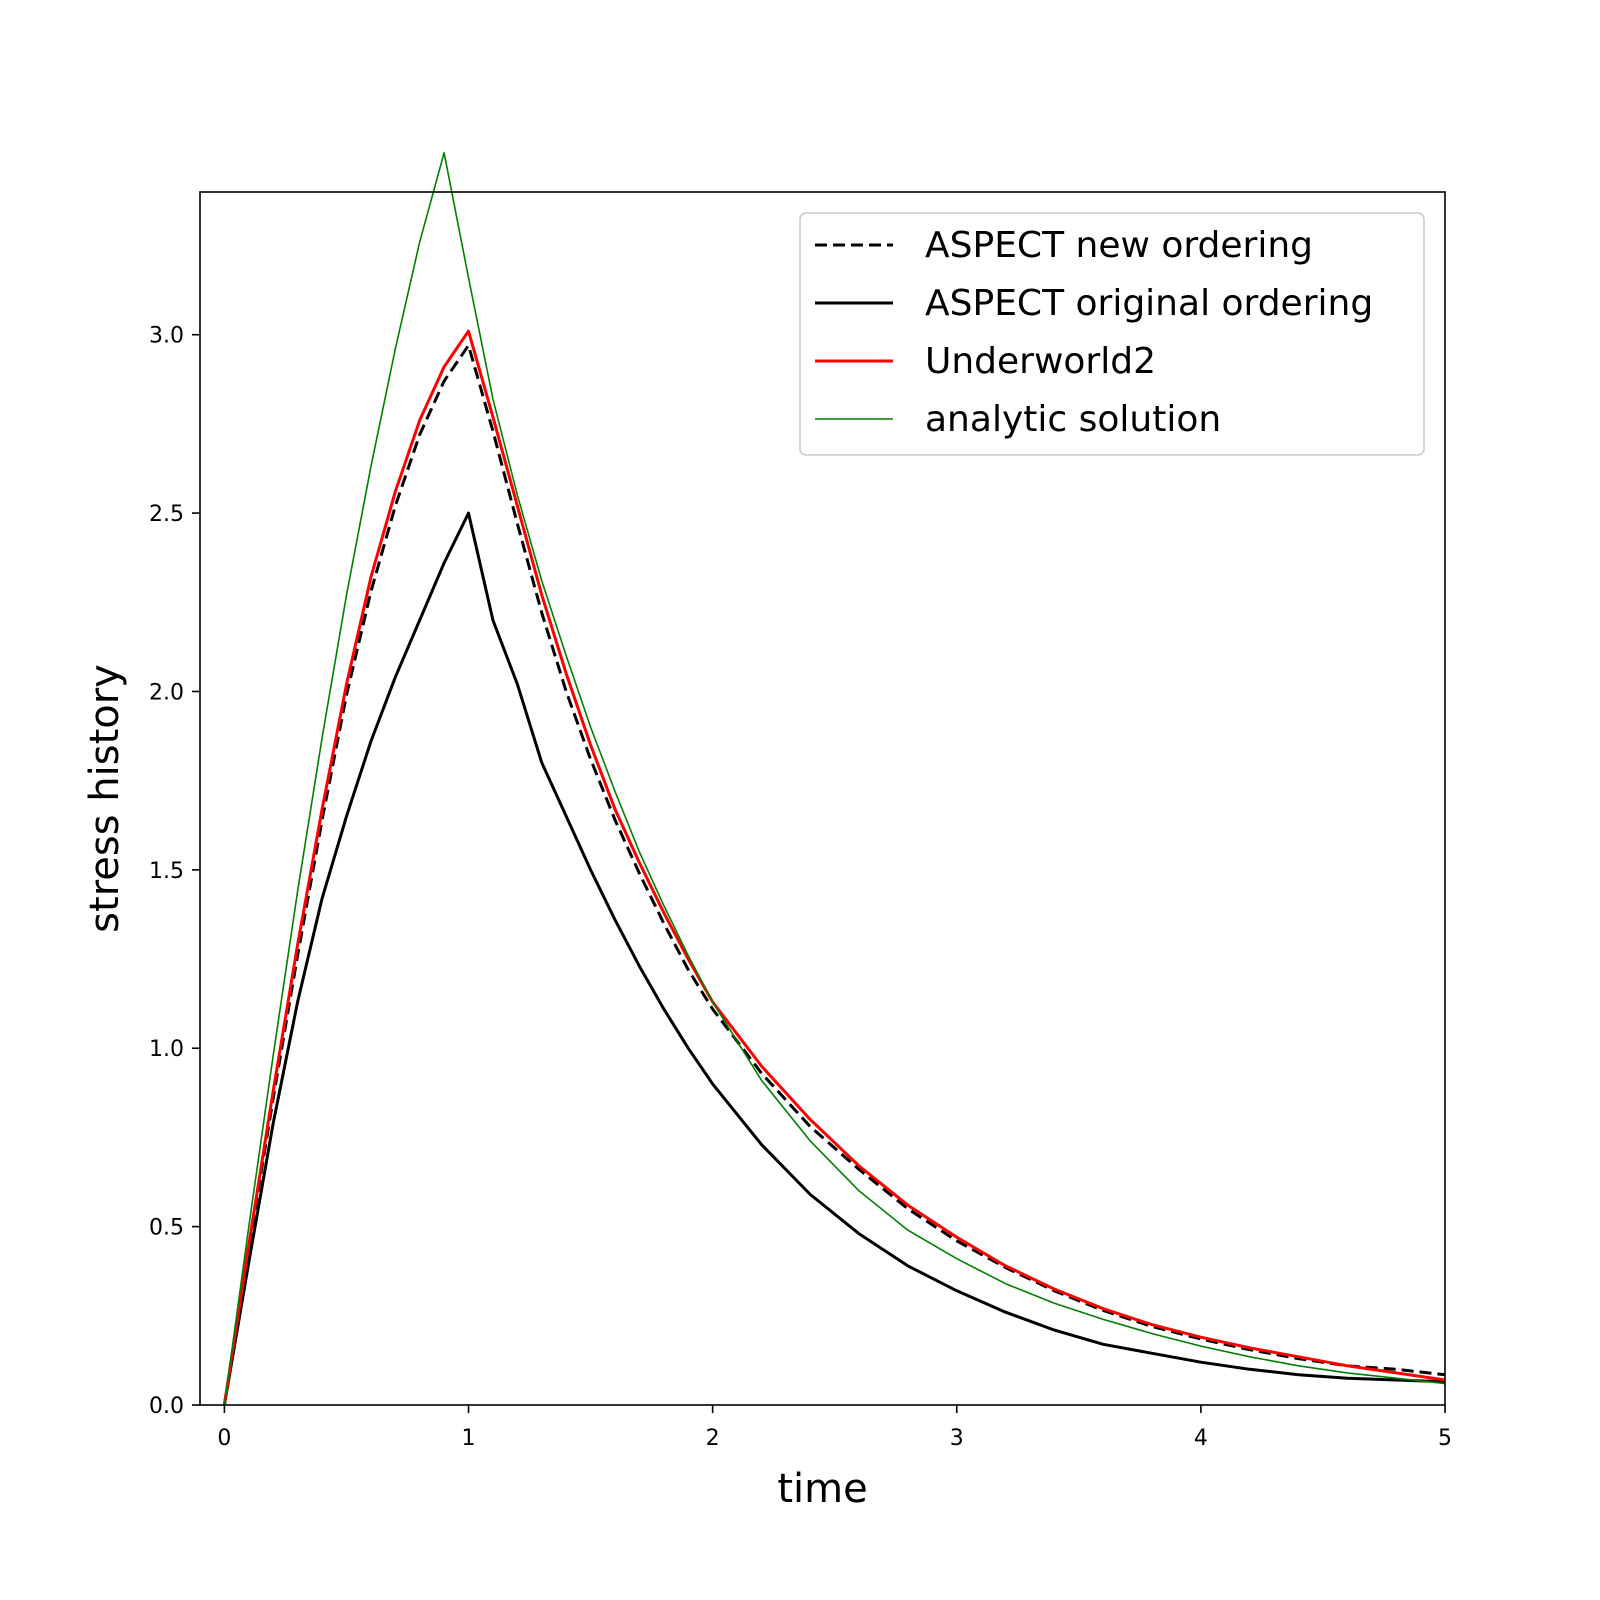 Image resolution: width=1600 pixels, height=1600 pixels. I want to click on y-tick-label: 1.5, so click(166, 871).